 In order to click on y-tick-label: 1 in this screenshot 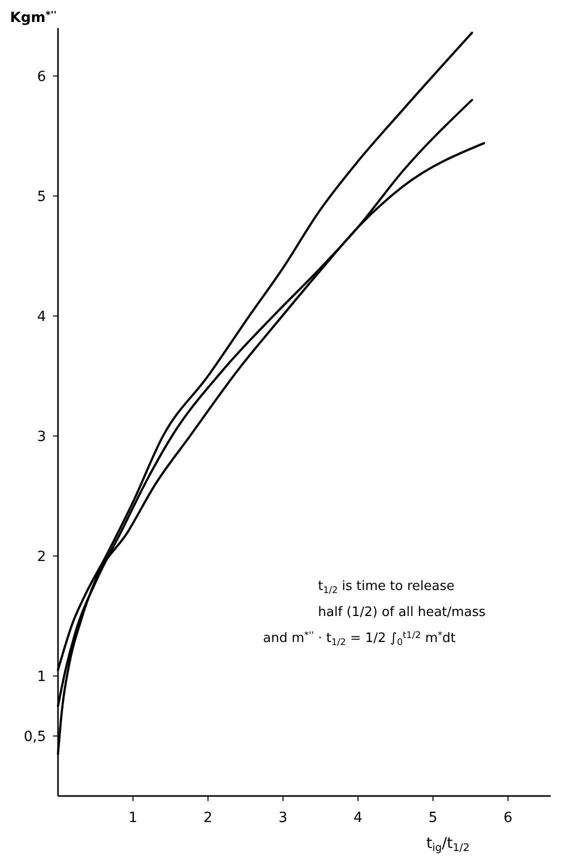, I will do `click(41, 677)`.